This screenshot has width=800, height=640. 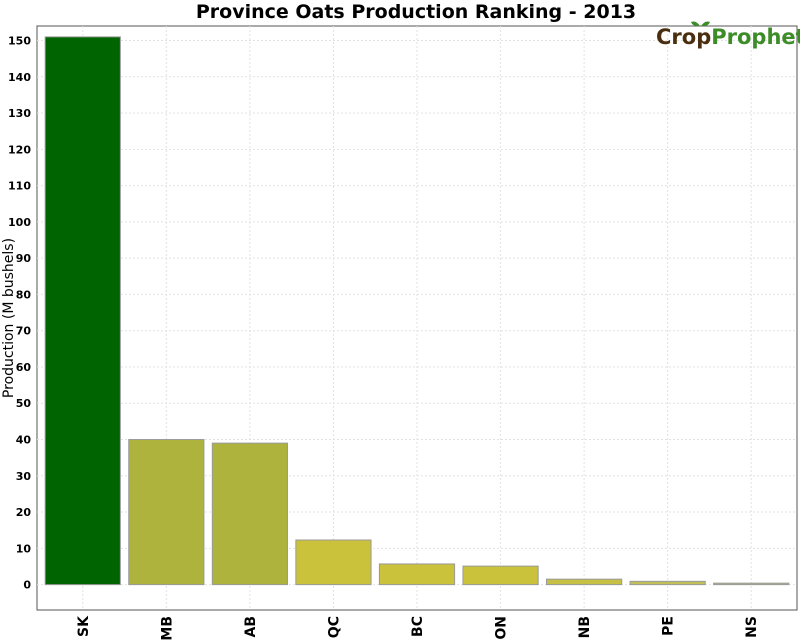 I want to click on y-tick-label: 10, so click(x=24, y=548).